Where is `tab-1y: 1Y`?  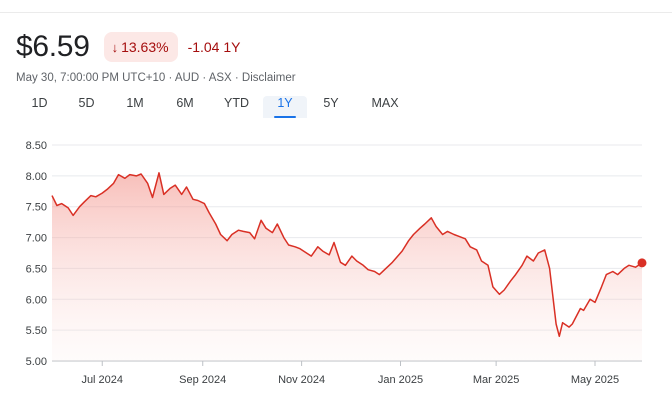
tab-1y: 1Y is located at coordinates (285, 107).